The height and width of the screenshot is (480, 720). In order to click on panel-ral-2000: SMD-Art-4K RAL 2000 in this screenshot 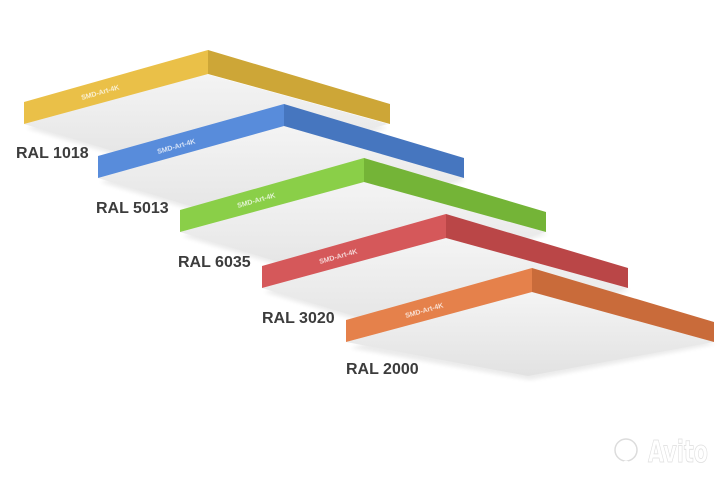, I will do `click(531, 324)`.